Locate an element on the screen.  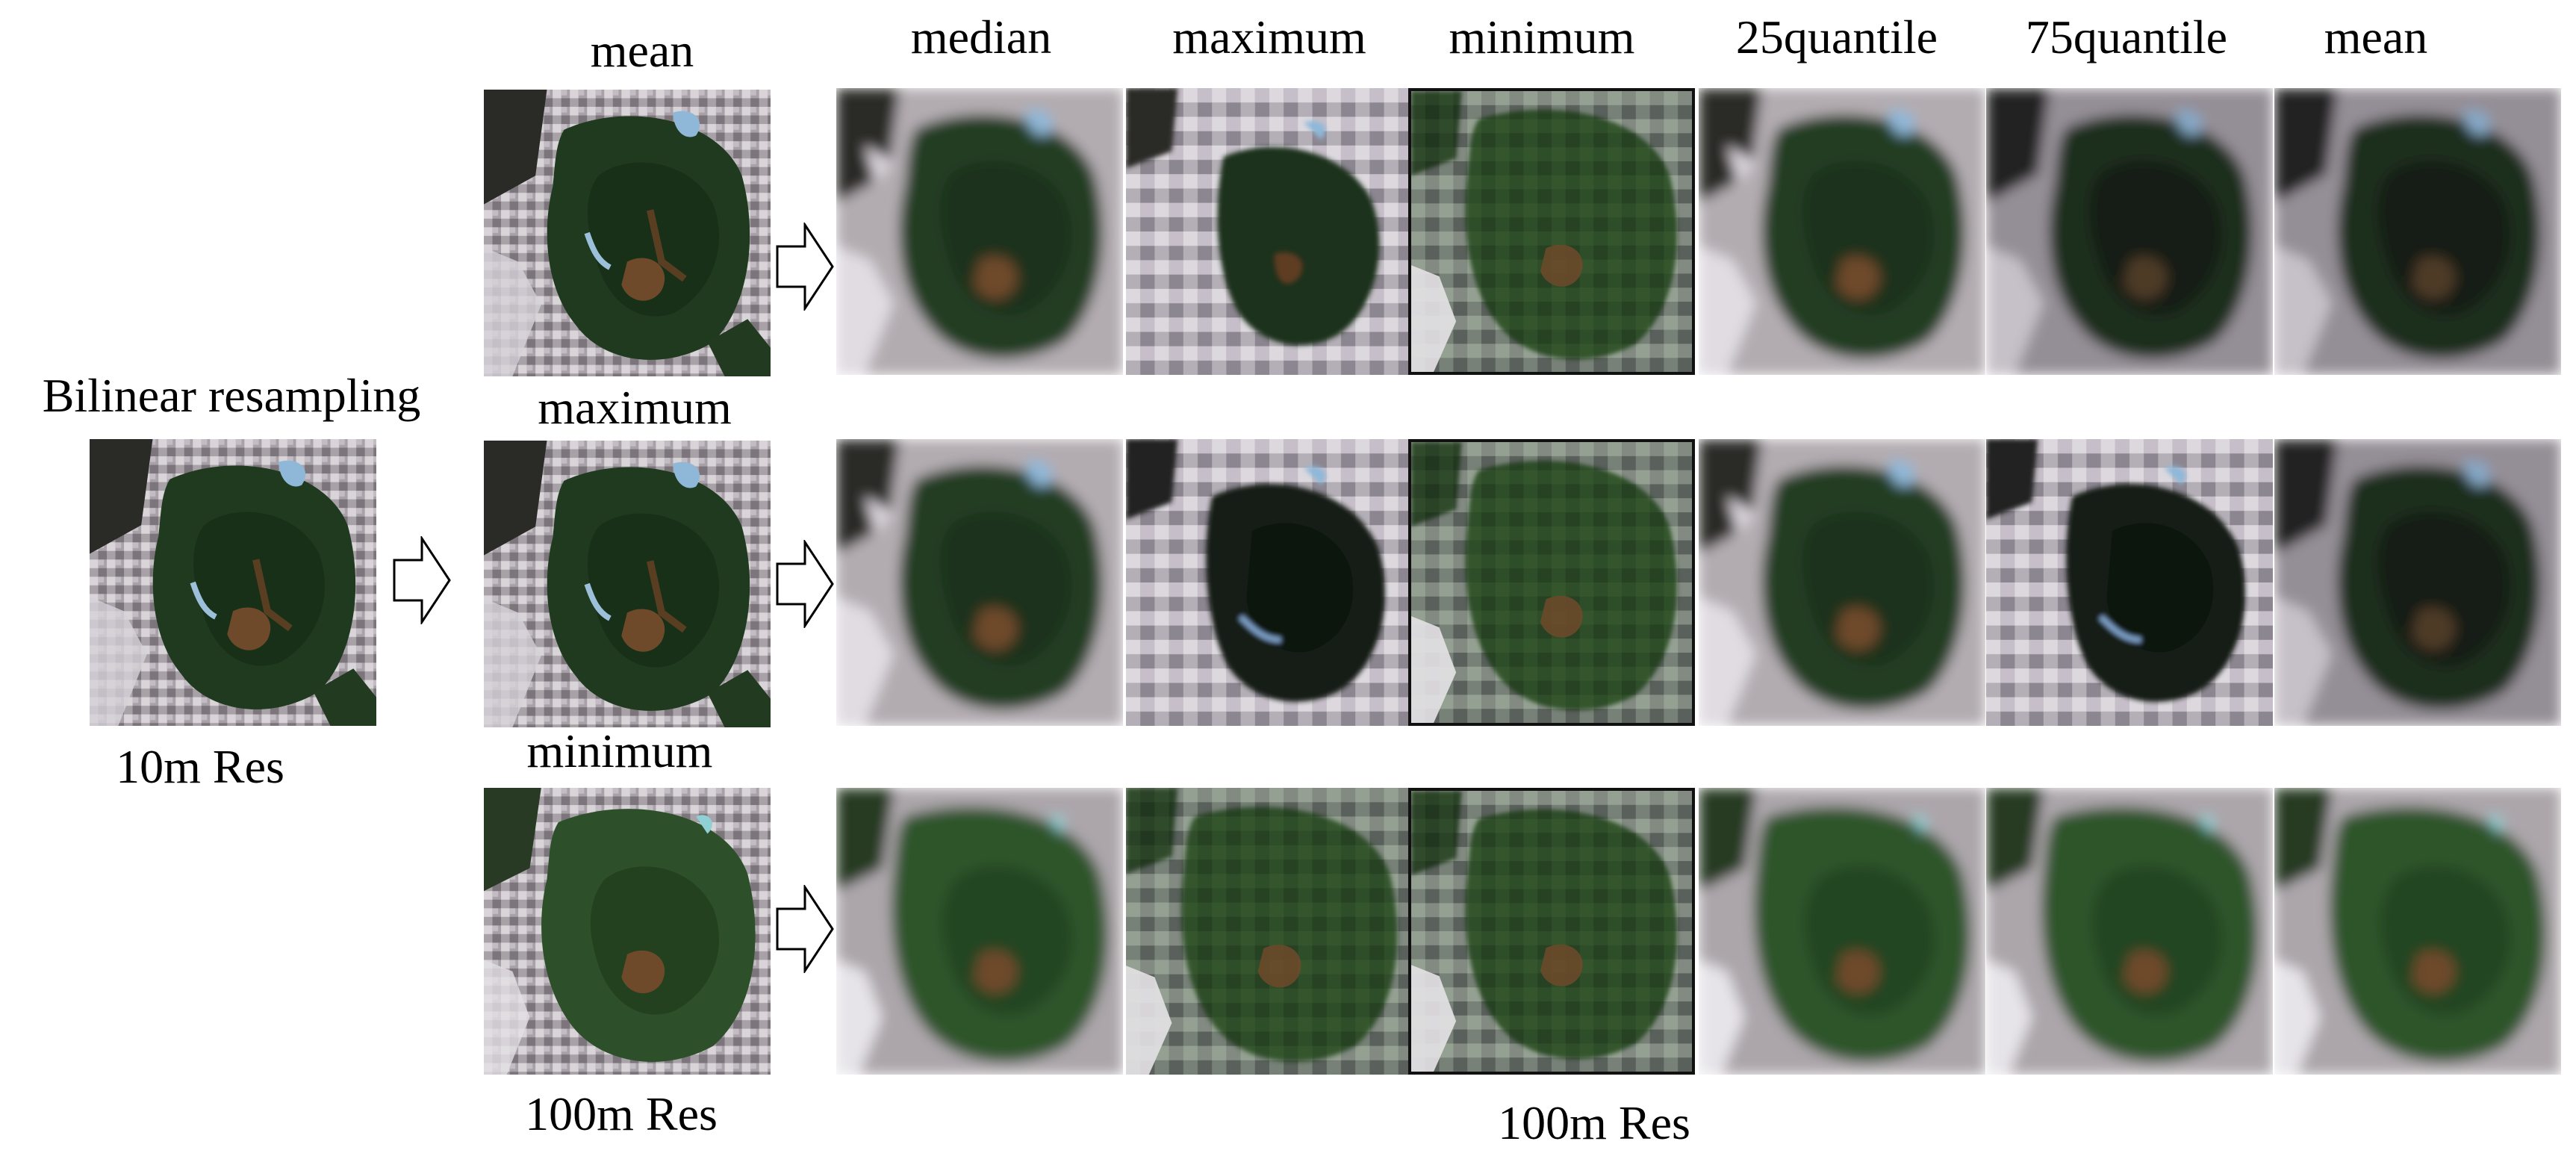
grid-image-row1-maximum is located at coordinates (1269, 232).